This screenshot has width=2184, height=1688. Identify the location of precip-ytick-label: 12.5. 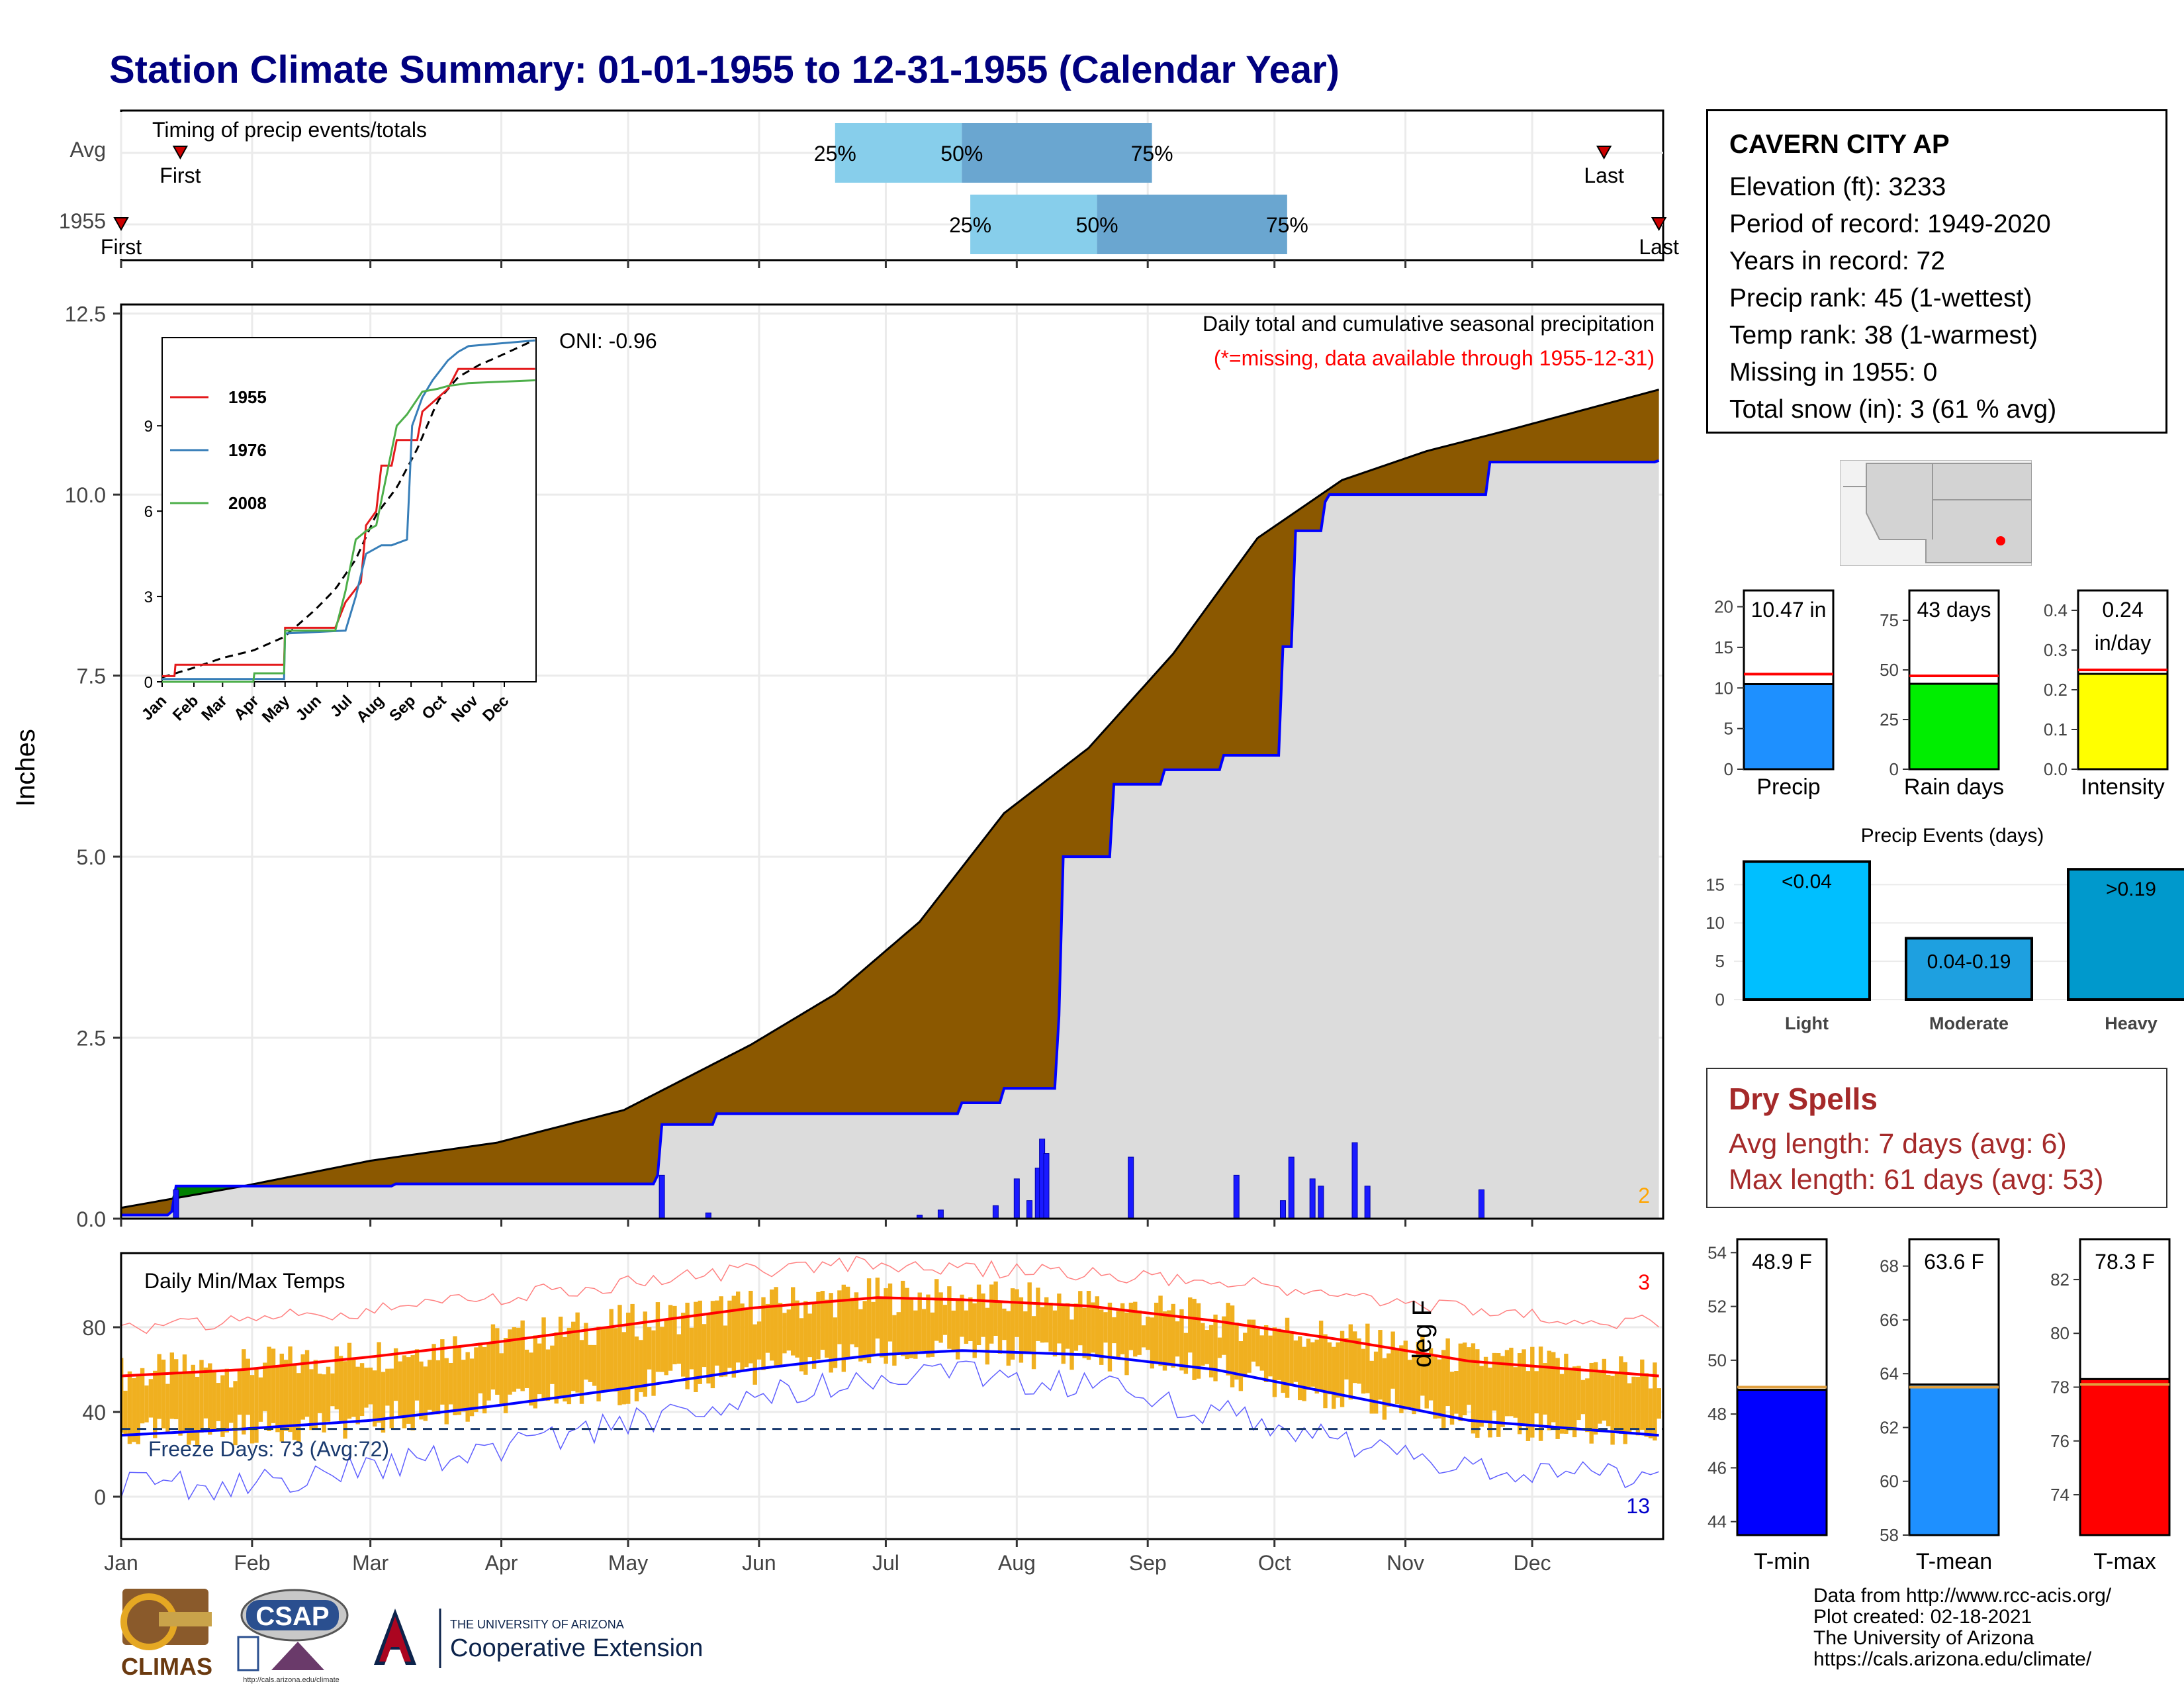
(85, 314).